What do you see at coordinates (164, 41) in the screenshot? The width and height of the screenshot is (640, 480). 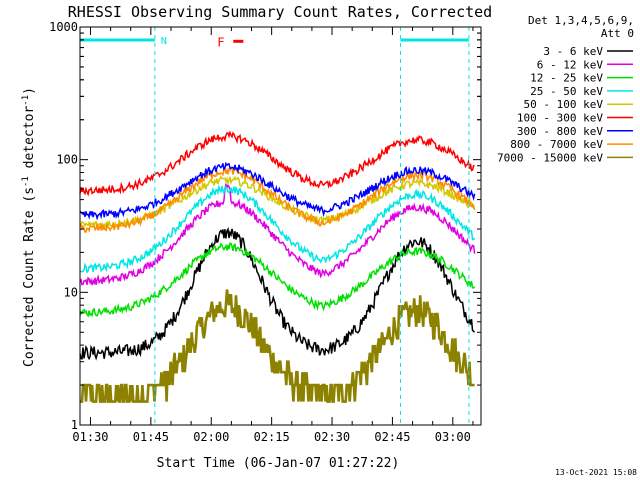 I see `night-marker-label: N` at bounding box center [164, 41].